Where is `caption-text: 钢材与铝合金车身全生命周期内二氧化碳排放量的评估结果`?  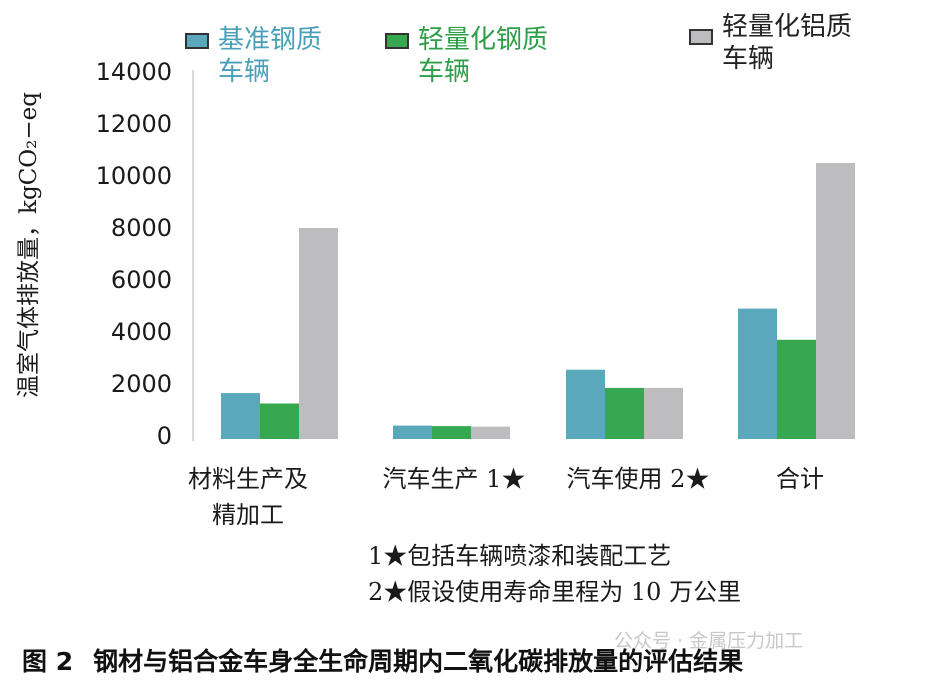
caption-text: 钢材与铝合金车身全生命周期内二氧化碳排放量的评估结果 is located at coordinates (418, 661).